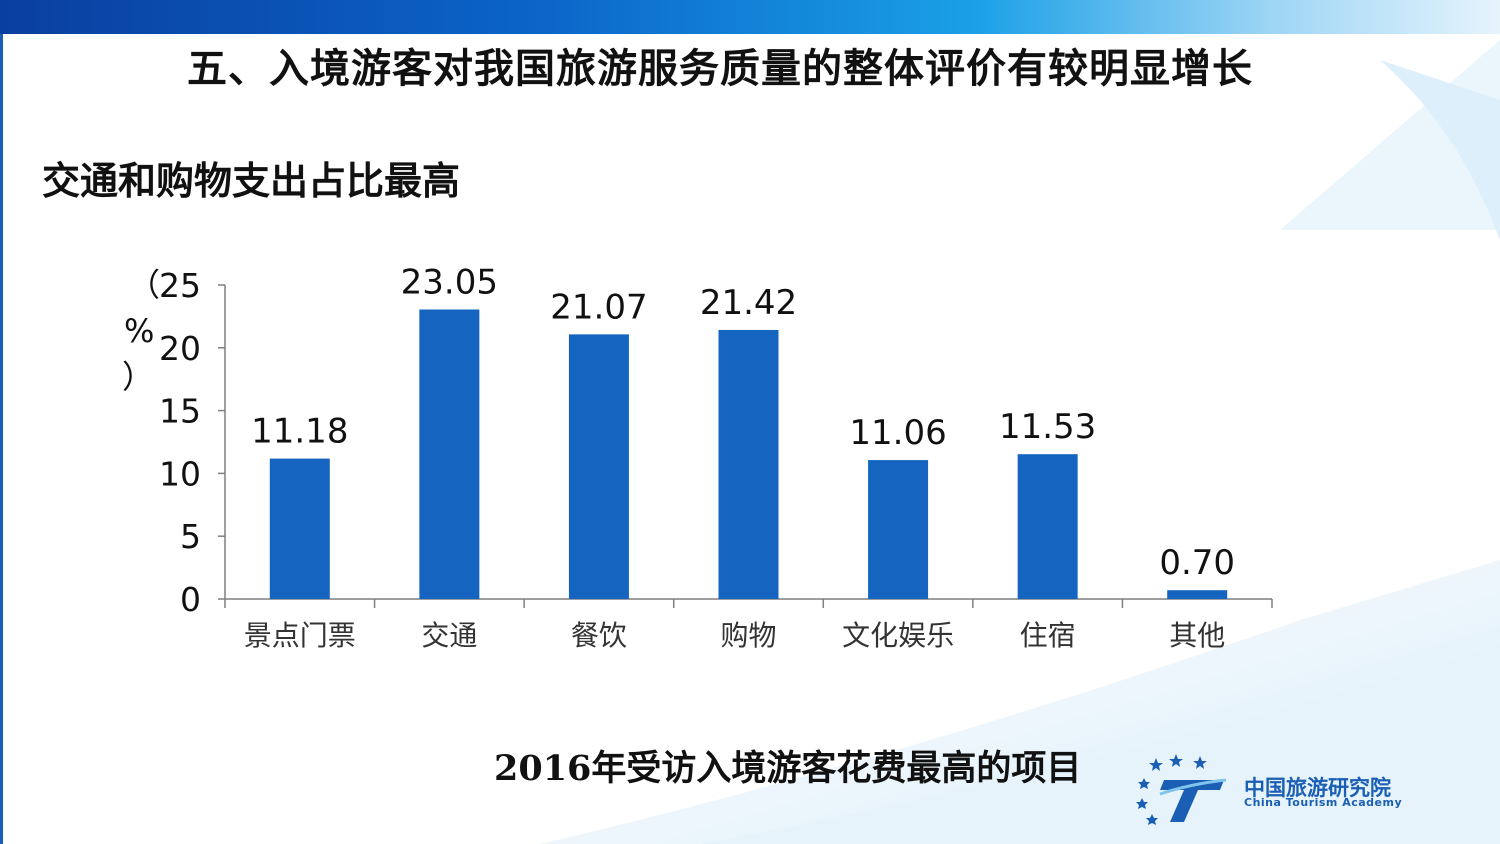 The height and width of the screenshot is (844, 1500). I want to click on logo-name-en: China Tourism Academy, so click(1323, 802).